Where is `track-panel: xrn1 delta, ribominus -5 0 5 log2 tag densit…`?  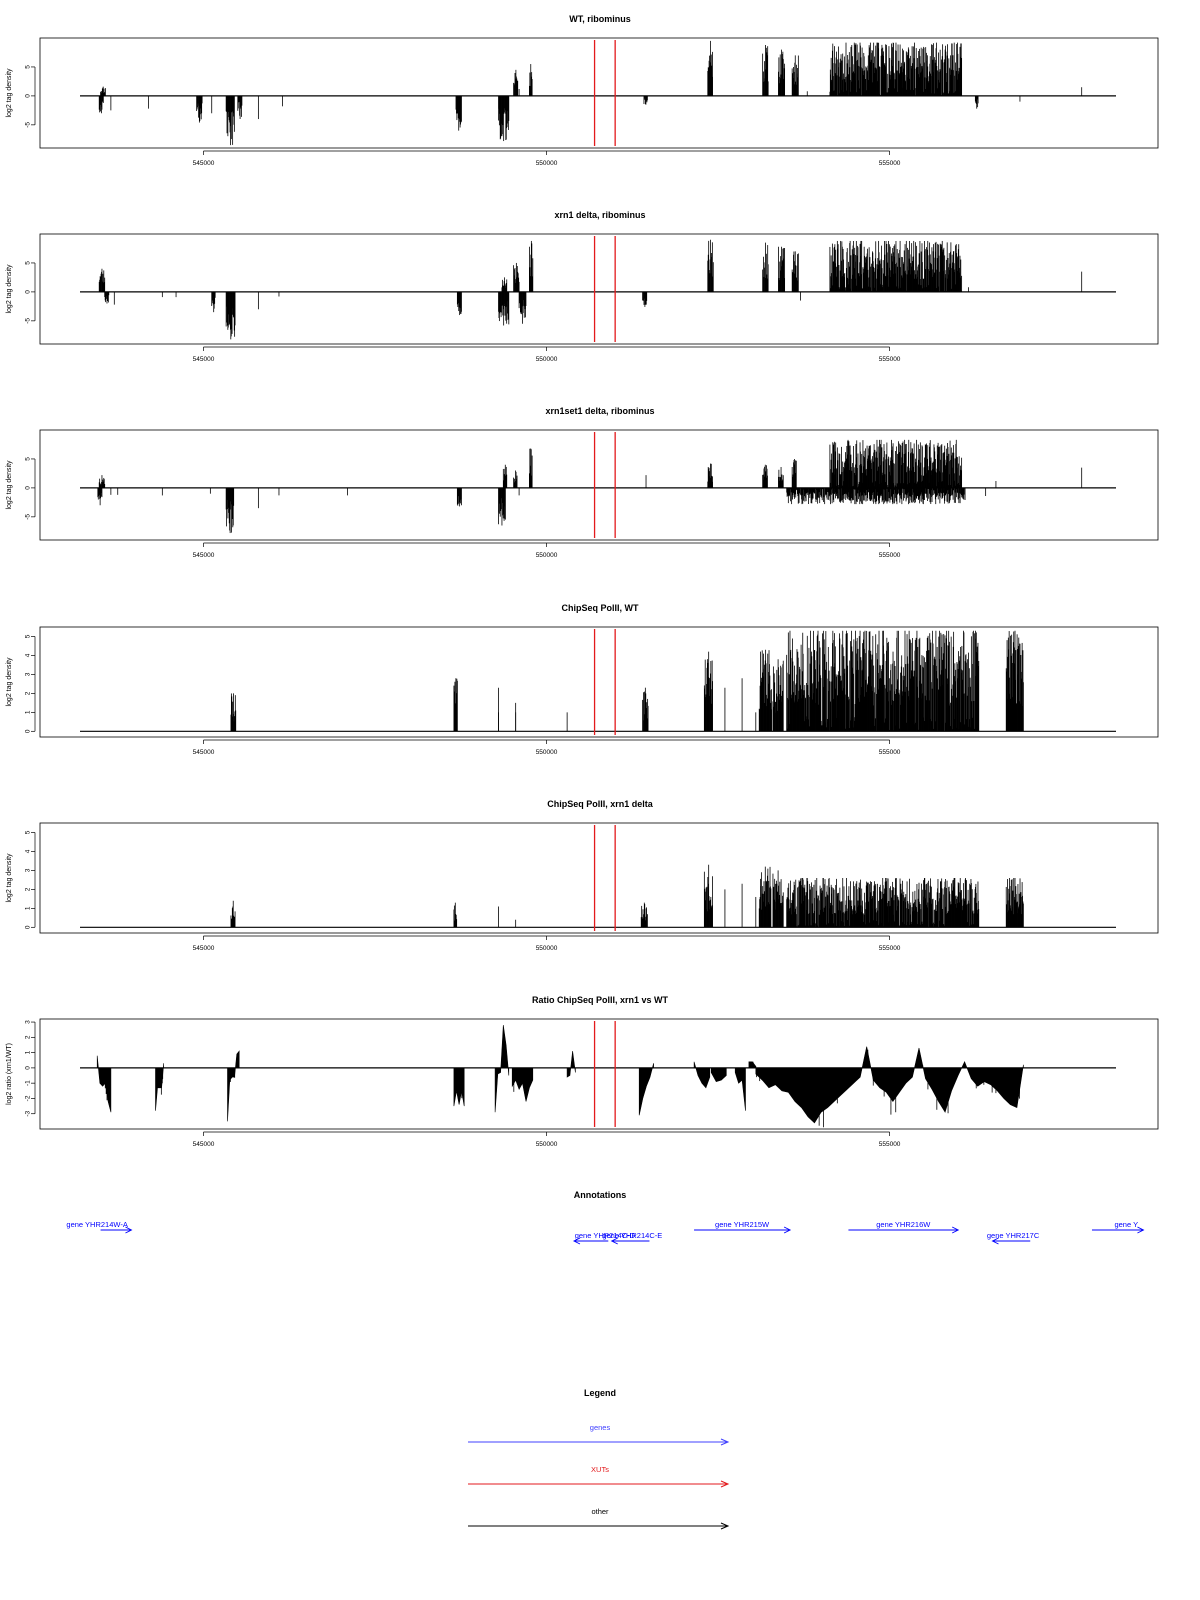
track-panel: xrn1 delta, ribominus -5 0 5 log2 tag densit… is located at coordinates (582, 286).